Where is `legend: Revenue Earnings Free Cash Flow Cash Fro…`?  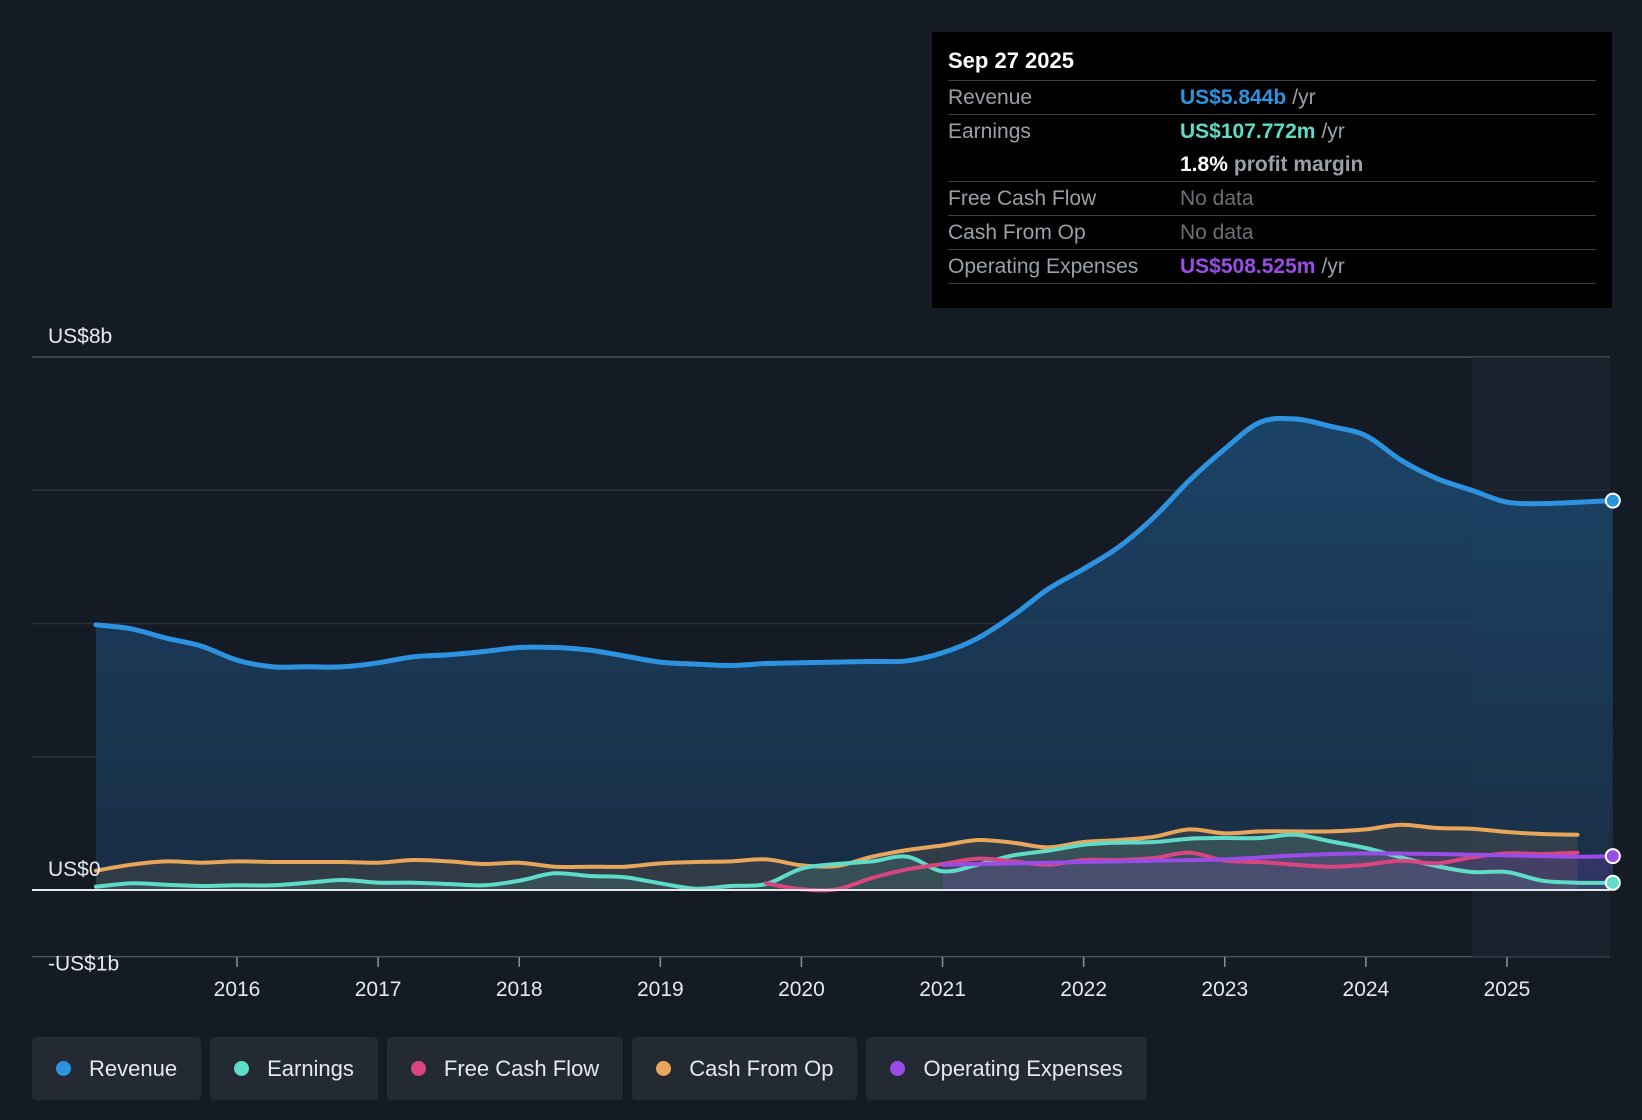
legend: Revenue Earnings Free Cash Flow Cash Fro… is located at coordinates (589, 1068).